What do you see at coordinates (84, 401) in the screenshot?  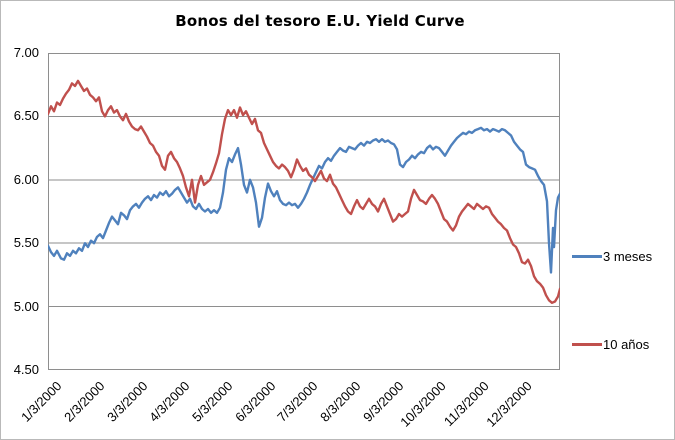 I see `x-tick-label: 2/3/2000` at bounding box center [84, 401].